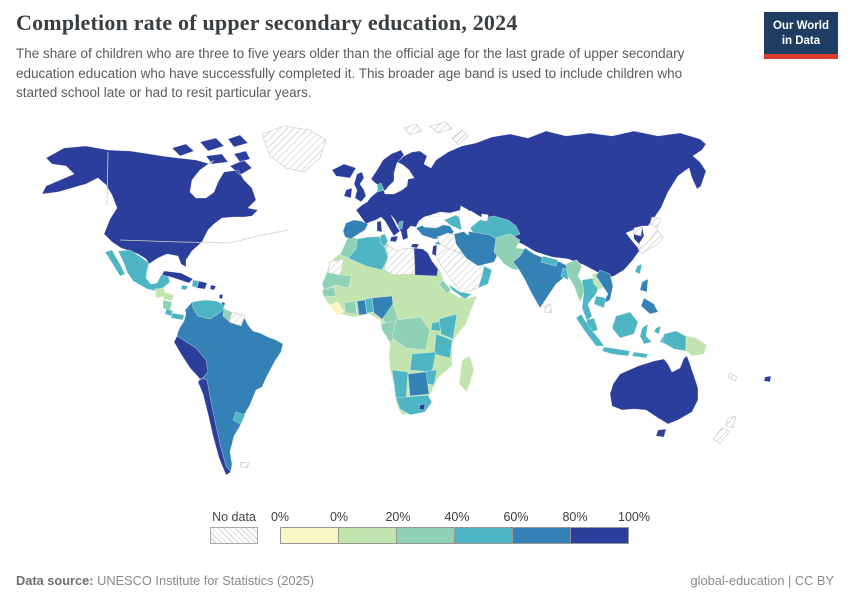 This screenshot has height=600, width=850. I want to click on region-yemen-oman, so click(470, 282).